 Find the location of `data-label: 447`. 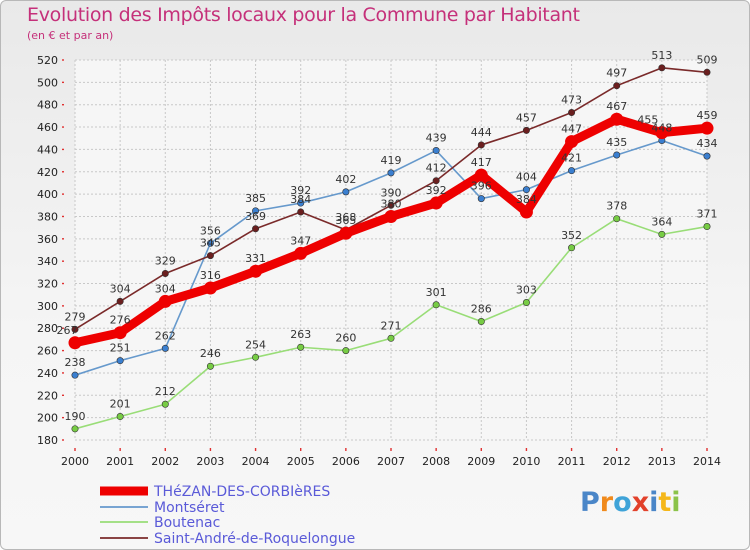

data-label: 447 is located at coordinates (571, 129).